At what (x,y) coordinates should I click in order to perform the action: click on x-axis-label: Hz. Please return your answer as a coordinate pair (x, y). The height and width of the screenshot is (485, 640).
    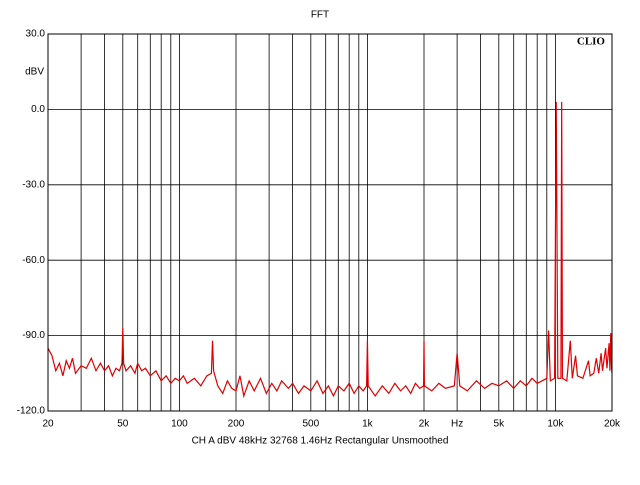
    Looking at the image, I should click on (457, 424).